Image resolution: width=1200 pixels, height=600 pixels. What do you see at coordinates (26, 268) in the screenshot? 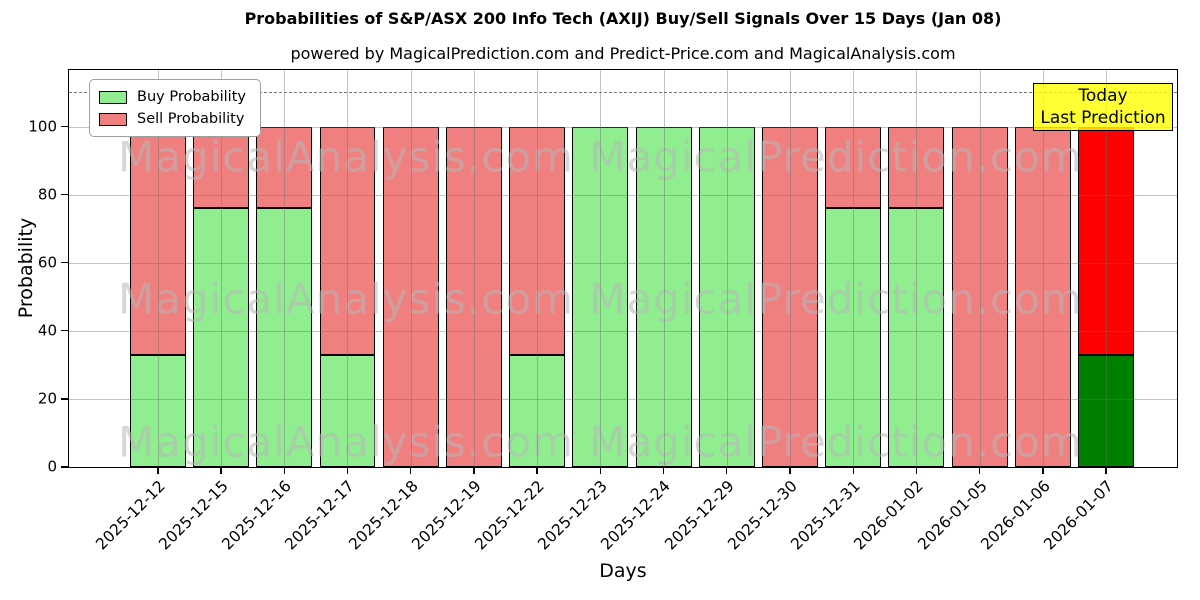
I see `y-axis-title: Probability` at bounding box center [26, 268].